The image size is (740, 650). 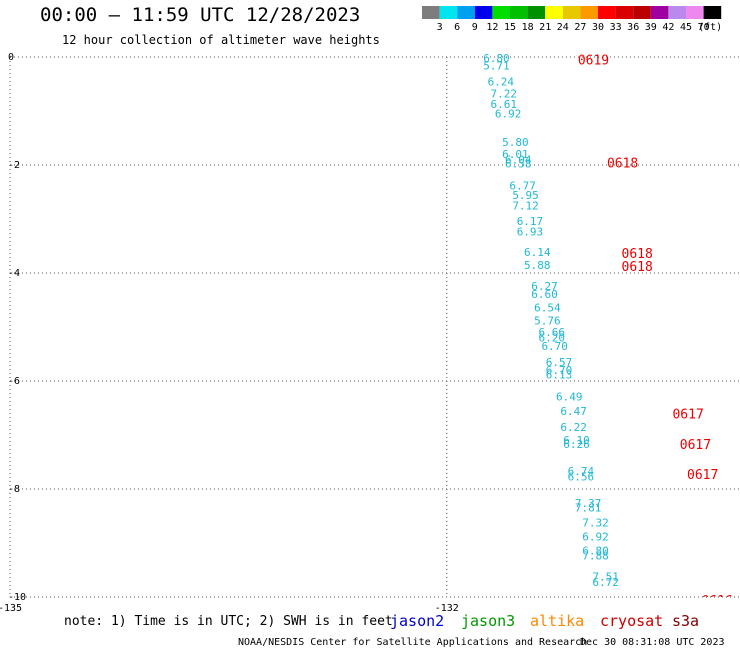 I want to click on satellite-legend-altika: altika, so click(x=557, y=621).